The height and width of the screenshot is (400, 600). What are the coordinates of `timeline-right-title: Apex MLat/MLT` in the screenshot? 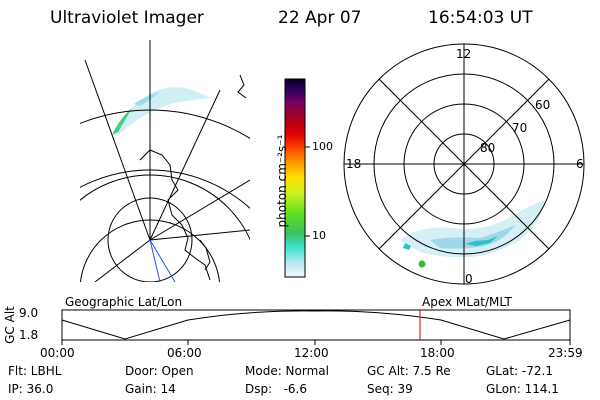 It's located at (467, 302).